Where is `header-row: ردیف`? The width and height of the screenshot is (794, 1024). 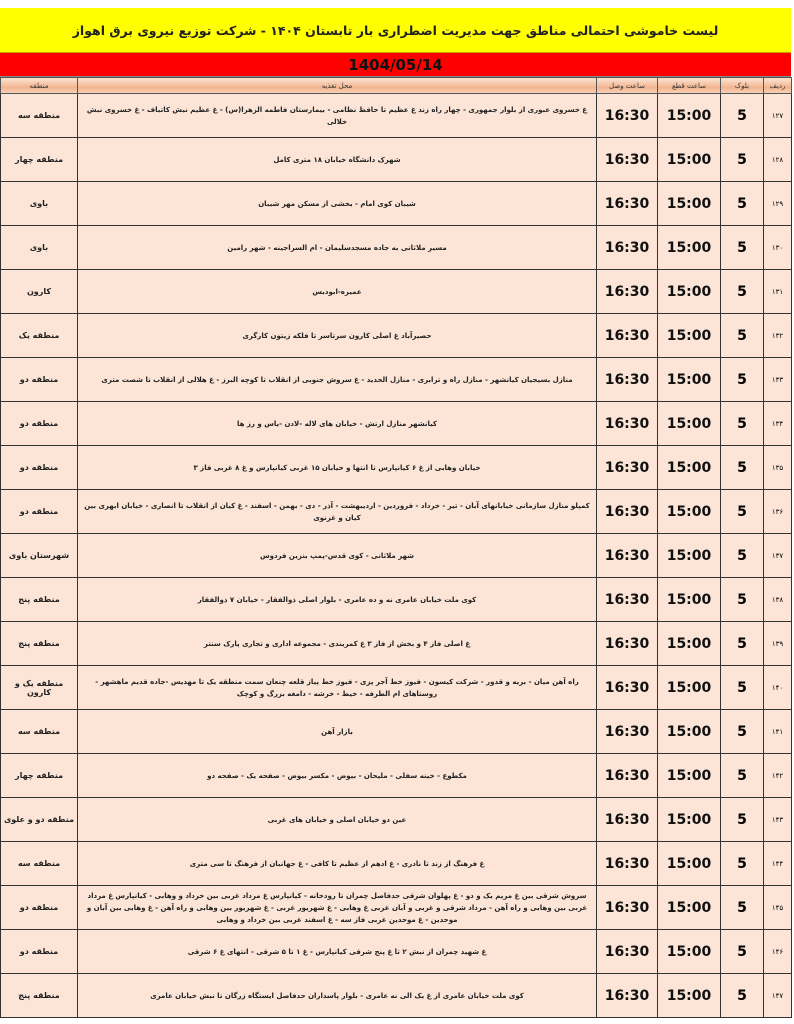
header-row: ردیف is located at coordinates (777, 85).